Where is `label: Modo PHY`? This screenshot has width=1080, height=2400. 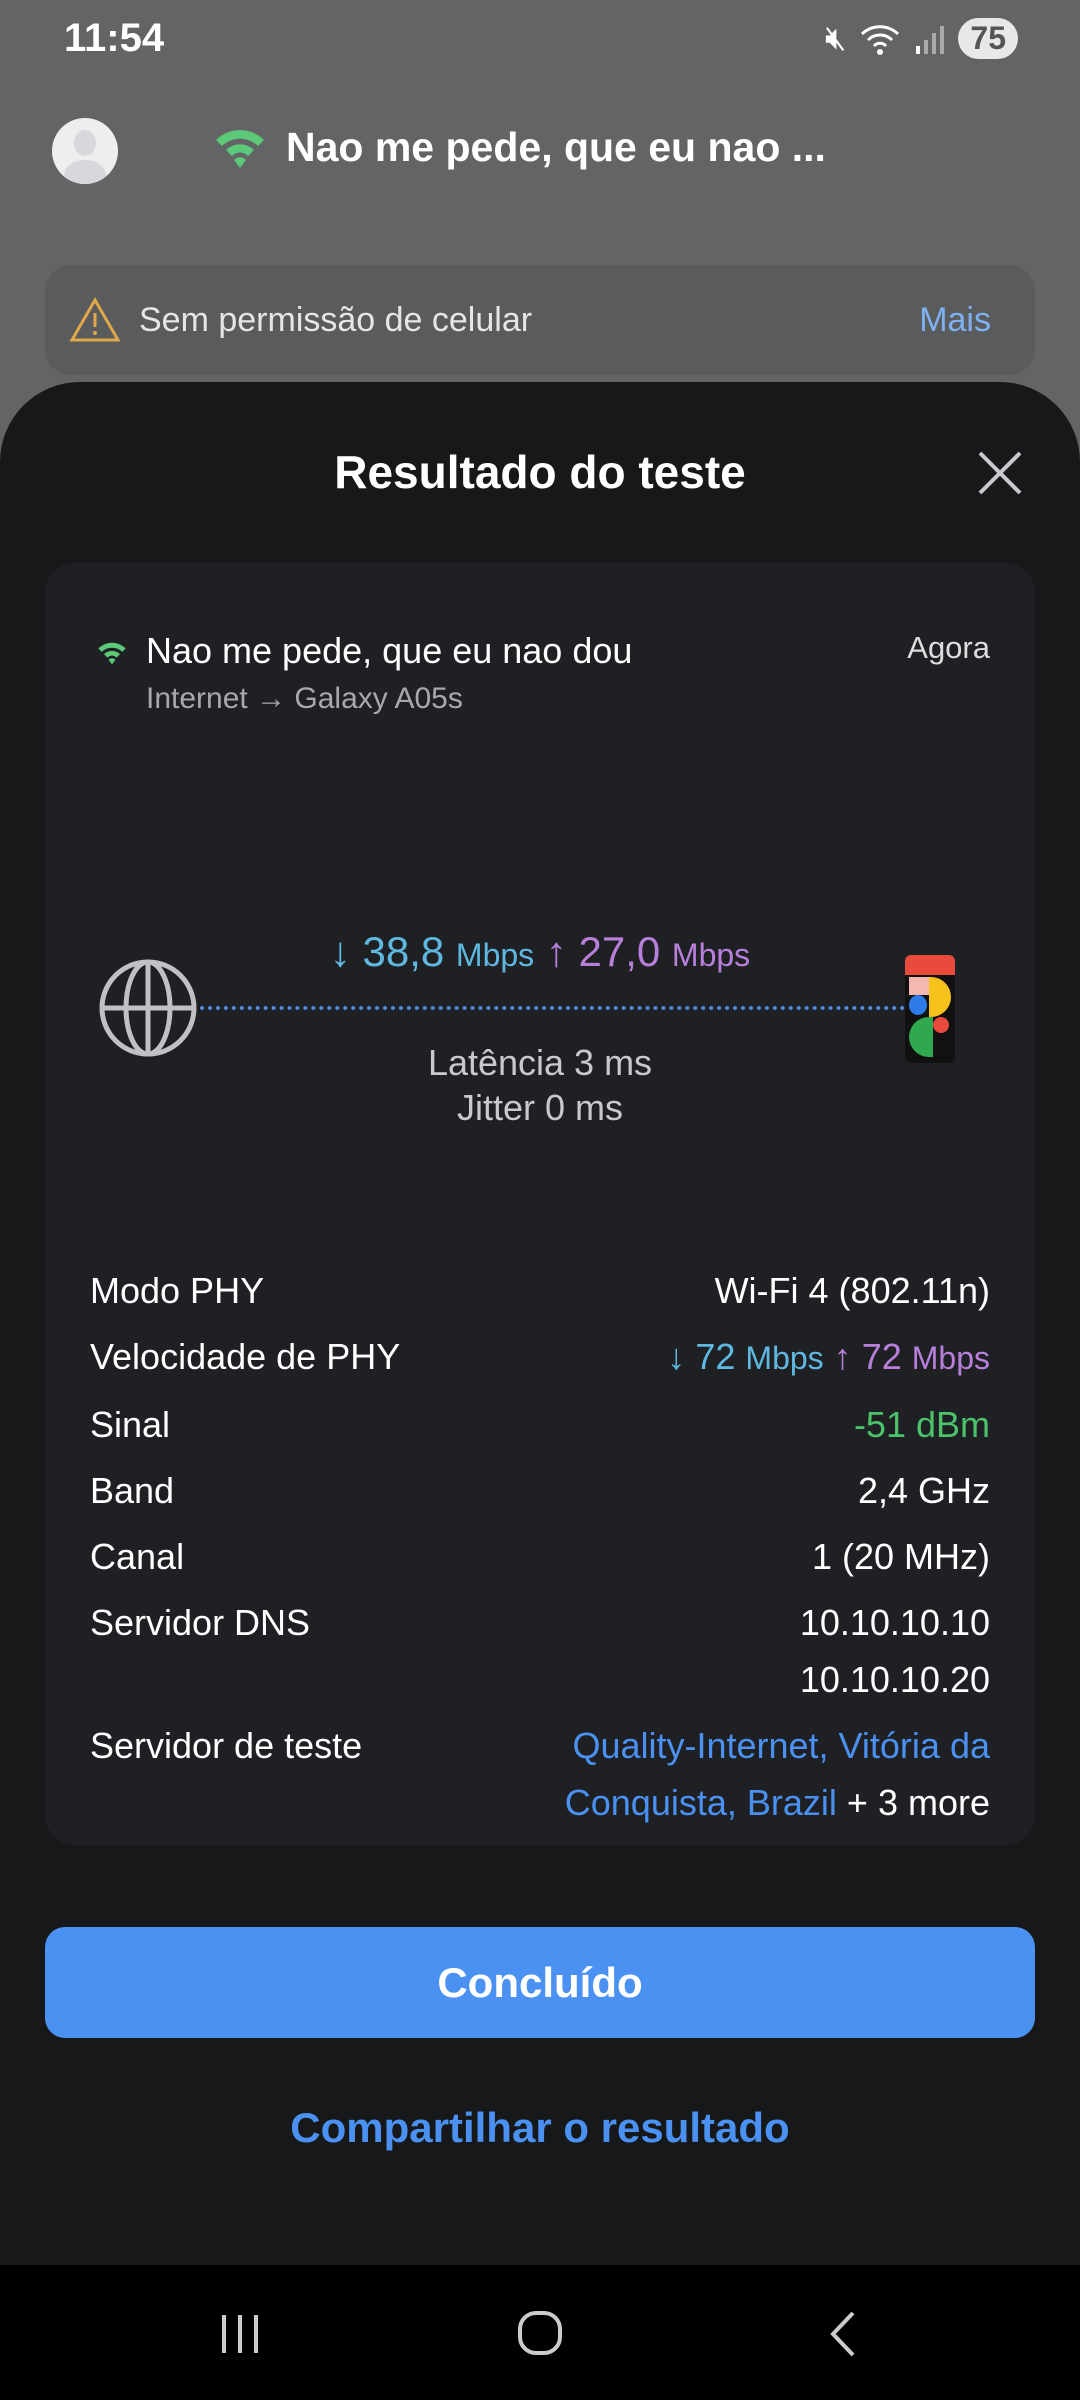 label: Modo PHY is located at coordinates (177, 1290).